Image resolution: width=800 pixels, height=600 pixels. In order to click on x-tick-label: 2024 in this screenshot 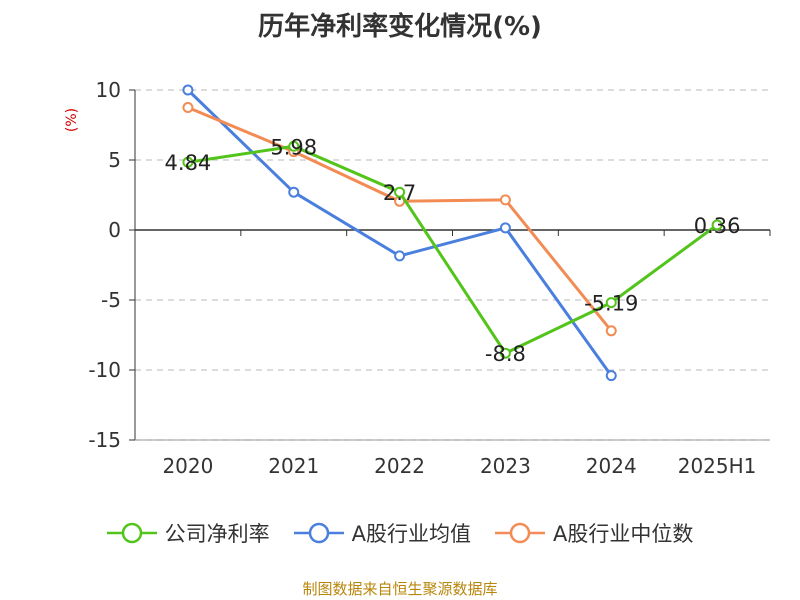, I will do `click(611, 466)`.